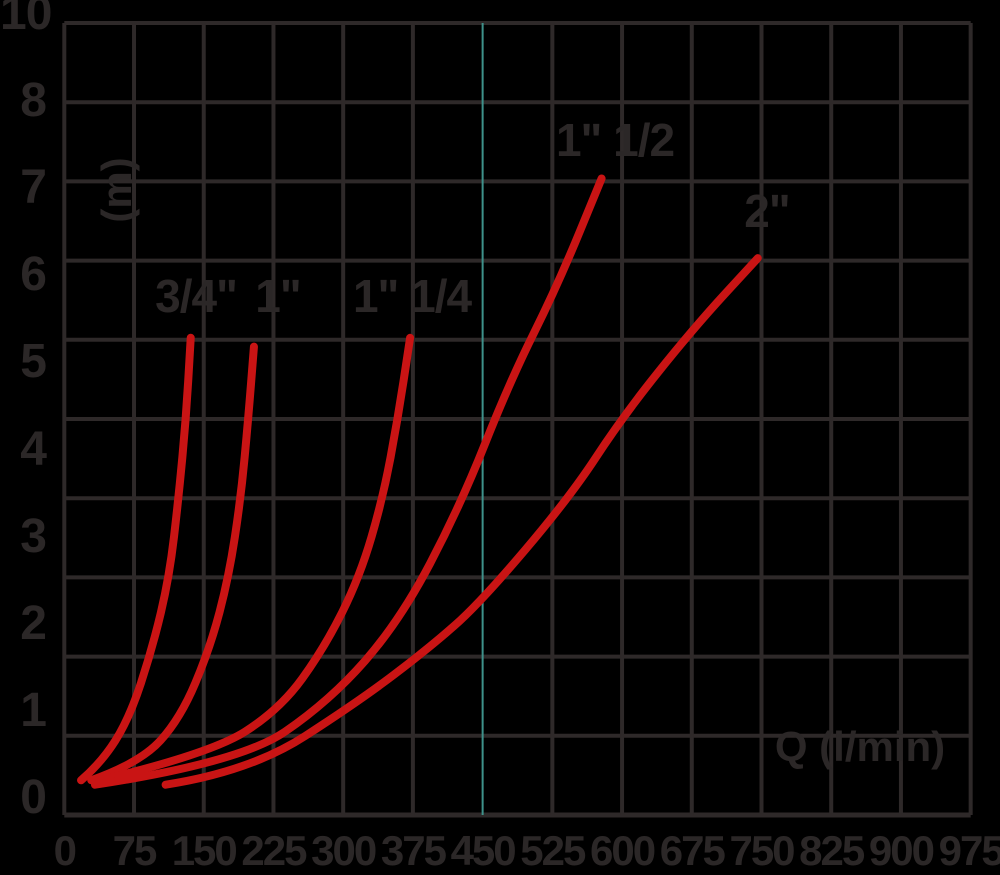 The height and width of the screenshot is (875, 1000). What do you see at coordinates (65, 850) in the screenshot?
I see `x-tick-label-0: 0` at bounding box center [65, 850].